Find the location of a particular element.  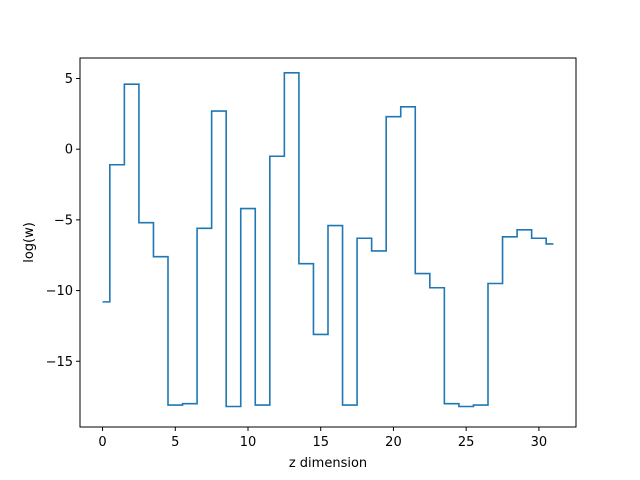

x-tick-label: 10 is located at coordinates (248, 442).